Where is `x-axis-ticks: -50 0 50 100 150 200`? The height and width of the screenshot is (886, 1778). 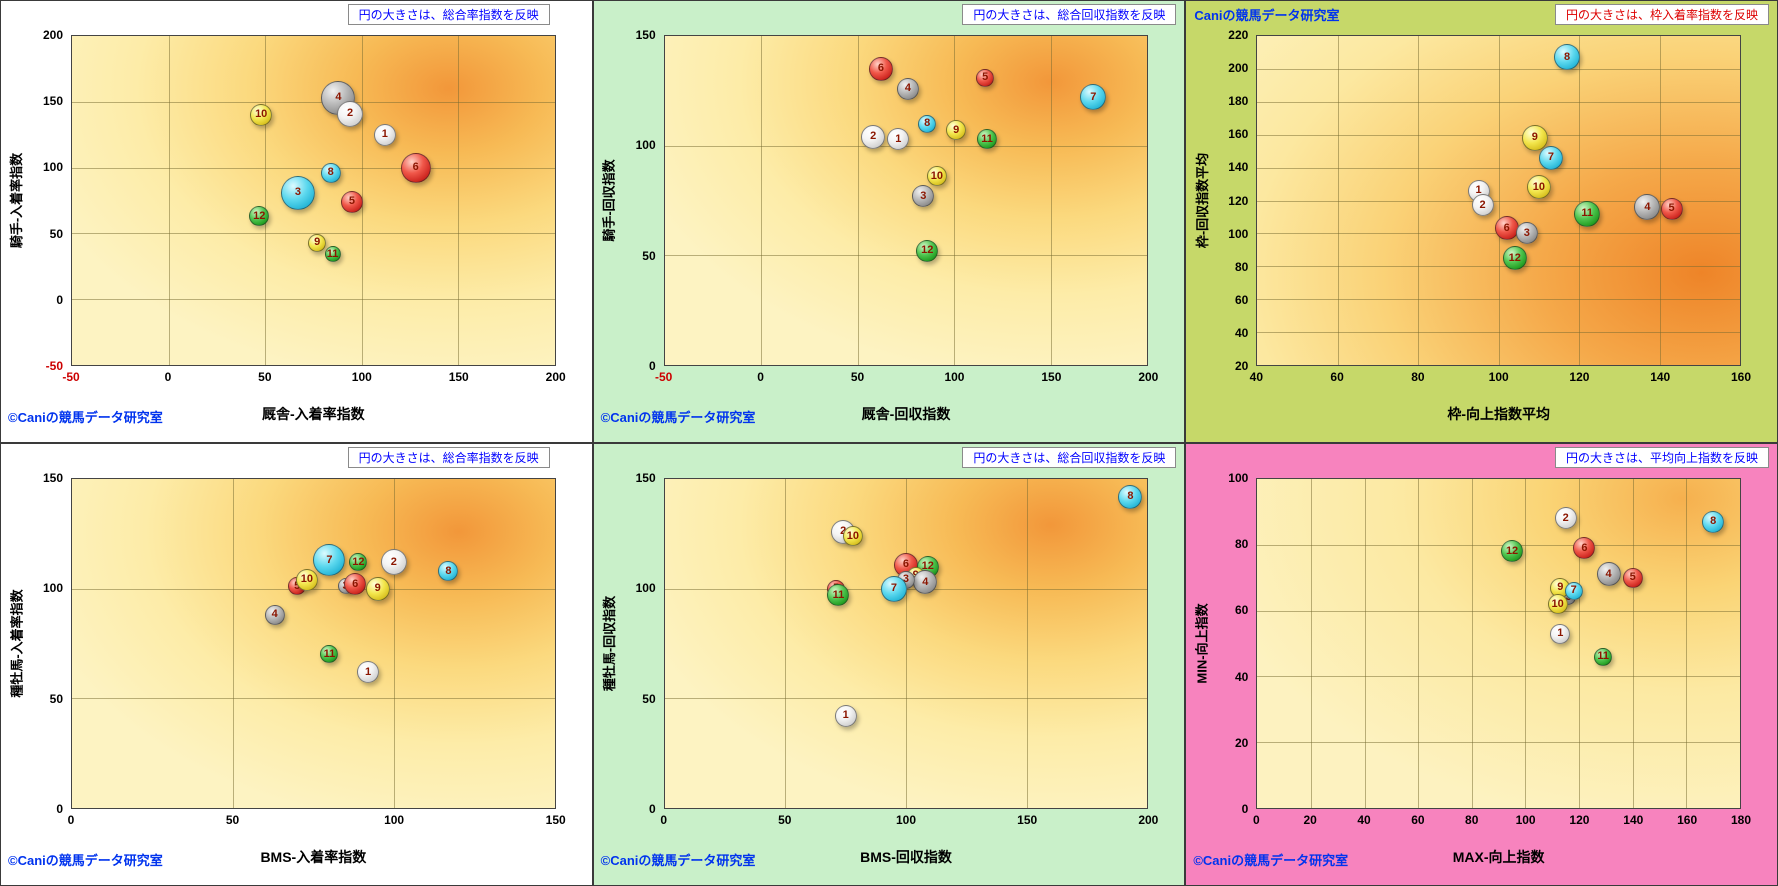 x-axis-ticks: -50 0 50 100 150 200 is located at coordinates (906, 377).